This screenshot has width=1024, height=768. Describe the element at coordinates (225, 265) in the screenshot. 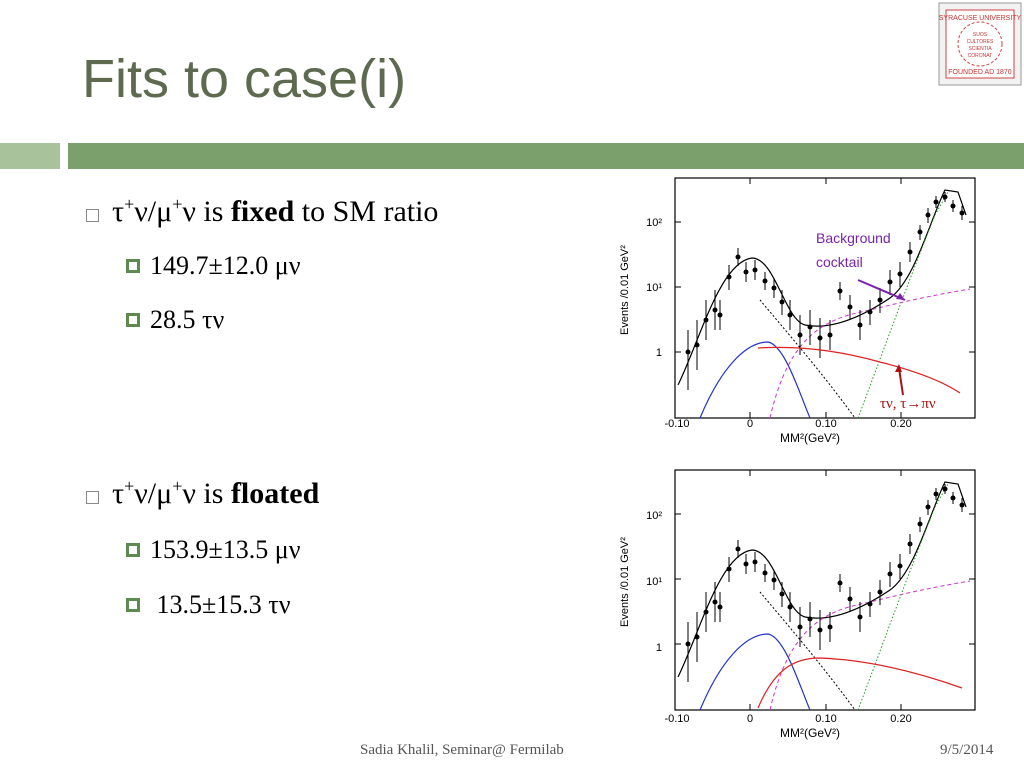

I see `sub-bullet: 149.7±12.0 μν` at that location.